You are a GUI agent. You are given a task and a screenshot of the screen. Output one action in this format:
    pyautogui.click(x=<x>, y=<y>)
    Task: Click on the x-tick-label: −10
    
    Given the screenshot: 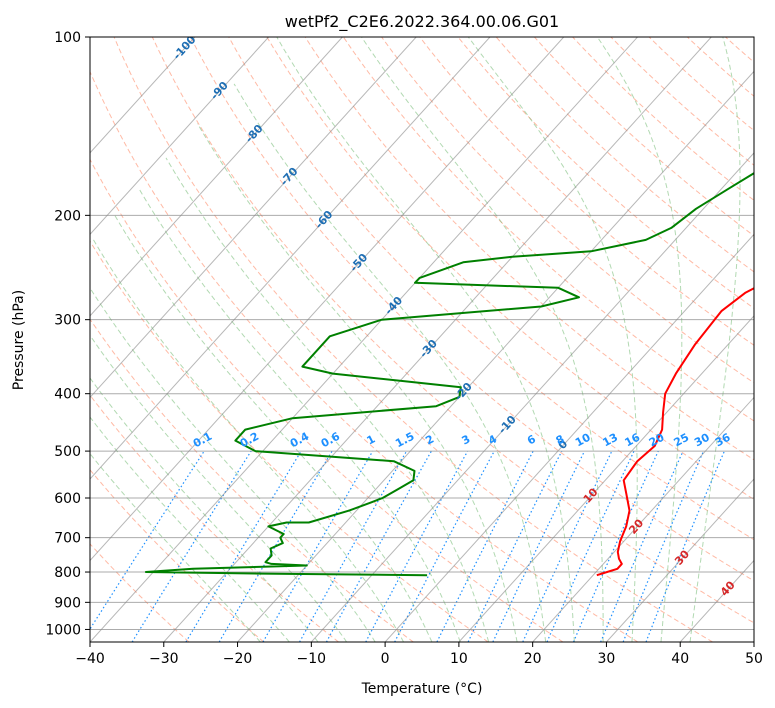 What is the action you would take?
    pyautogui.click(x=312, y=659)
    